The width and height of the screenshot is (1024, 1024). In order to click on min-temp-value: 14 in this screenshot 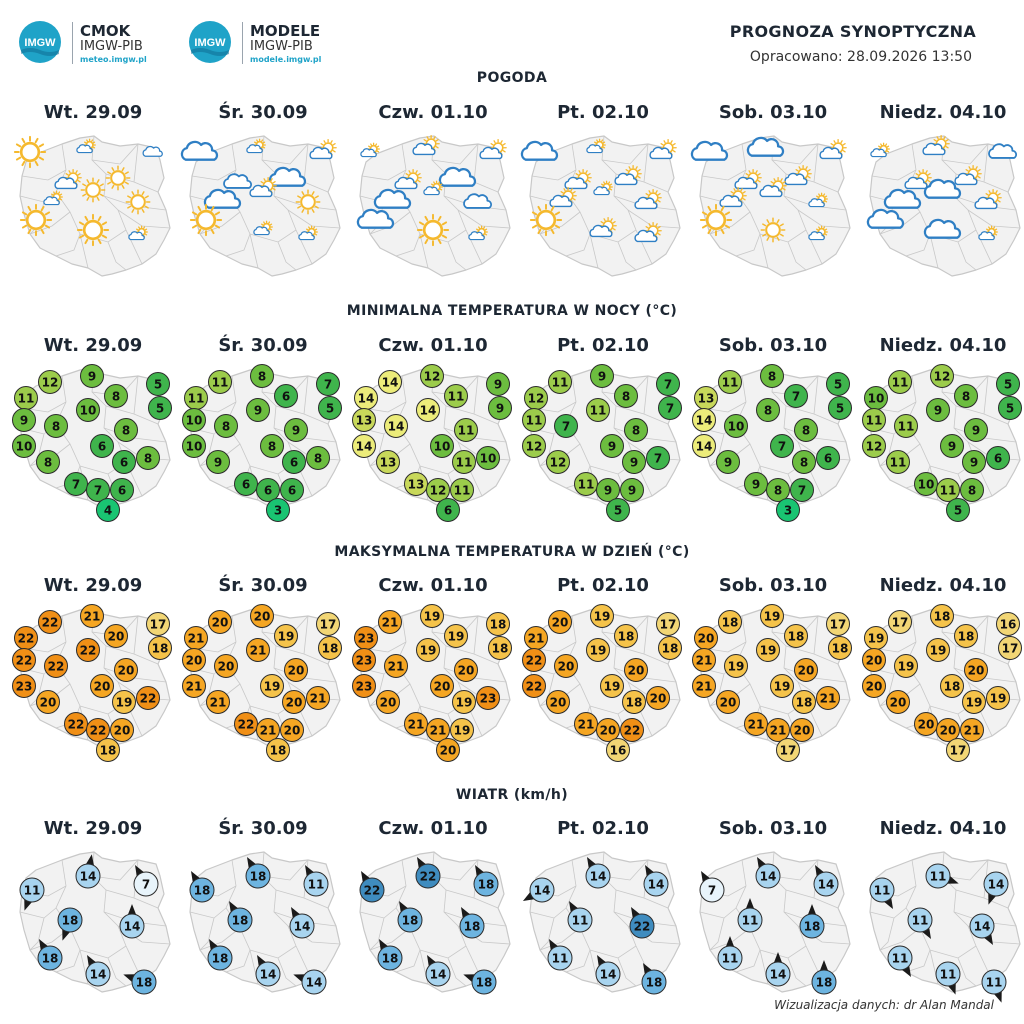, I will do `click(428, 411)`.